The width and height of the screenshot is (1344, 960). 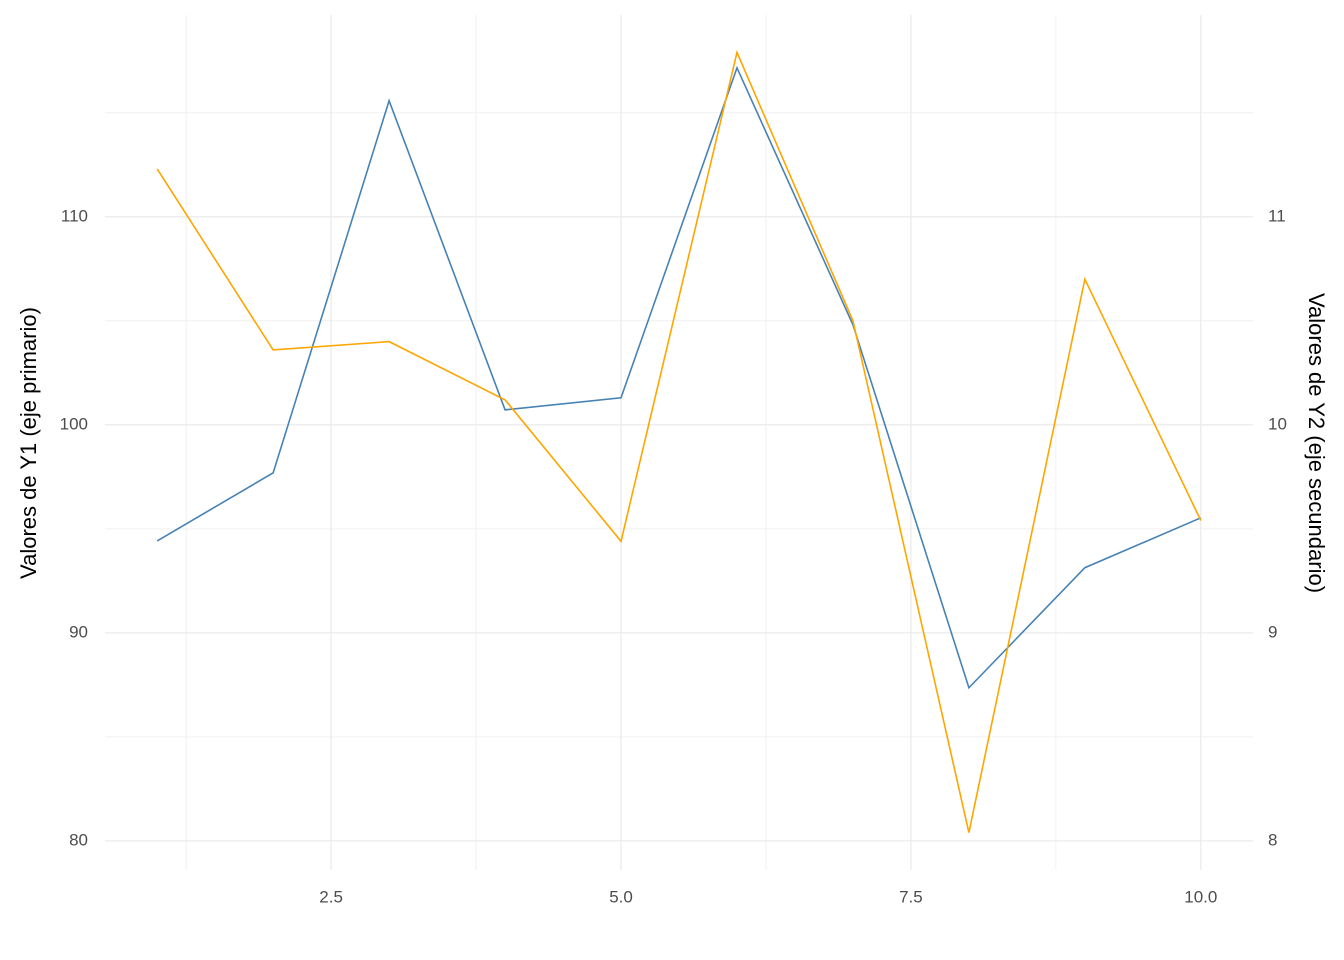 I want to click on y2-tick-label: 11, so click(x=1277, y=215).